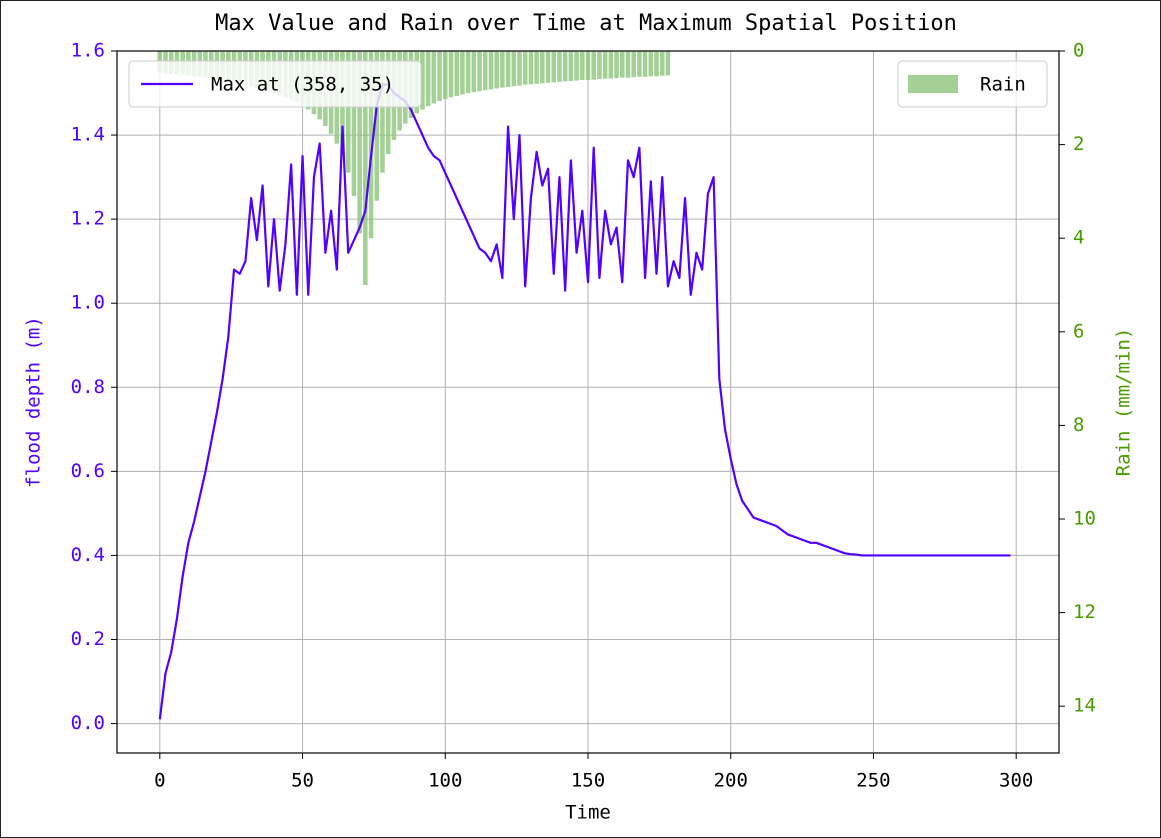 The width and height of the screenshot is (1161, 838). What do you see at coordinates (34, 402) in the screenshot?
I see `y-axis-label: flood depth (m)` at bounding box center [34, 402].